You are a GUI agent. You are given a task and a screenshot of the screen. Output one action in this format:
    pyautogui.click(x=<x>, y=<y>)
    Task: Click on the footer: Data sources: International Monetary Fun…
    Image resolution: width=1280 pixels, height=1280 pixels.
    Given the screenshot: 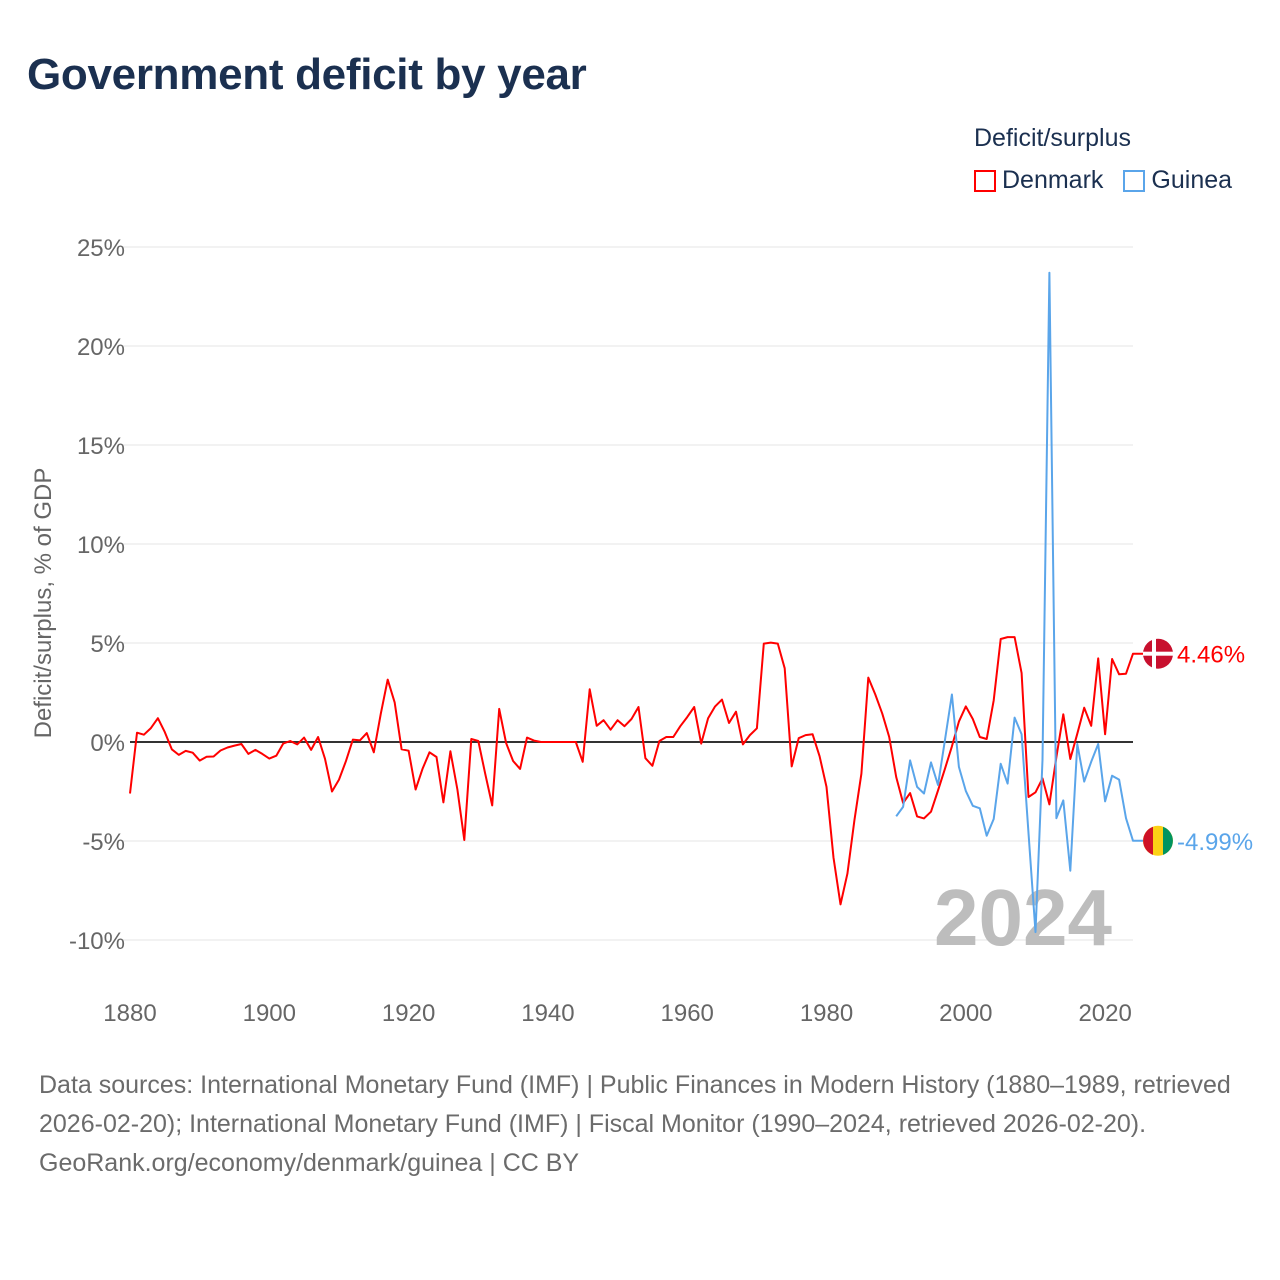 What is the action you would take?
    pyautogui.click(x=644, y=1124)
    